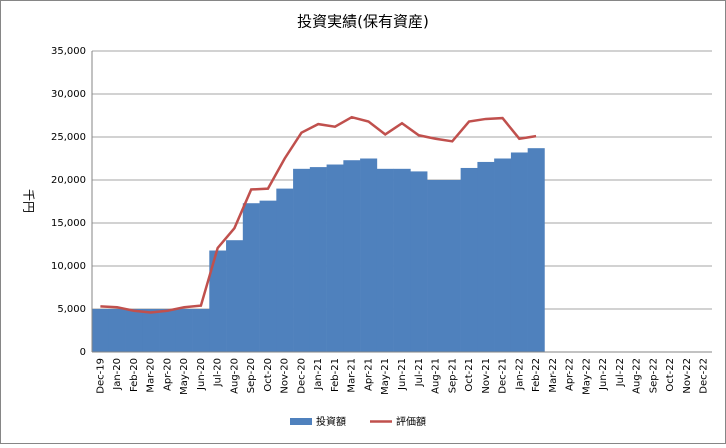 The width and height of the screenshot is (726, 448). I want to click on x-tick-label: Feb-20, so click(134, 375).